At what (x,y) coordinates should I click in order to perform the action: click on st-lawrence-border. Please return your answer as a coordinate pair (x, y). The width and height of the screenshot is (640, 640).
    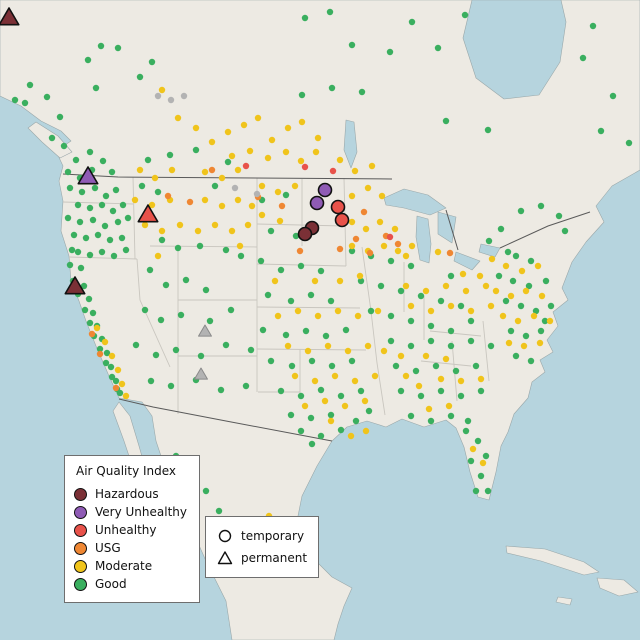
    Looking at the image, I should click on (545, 230).